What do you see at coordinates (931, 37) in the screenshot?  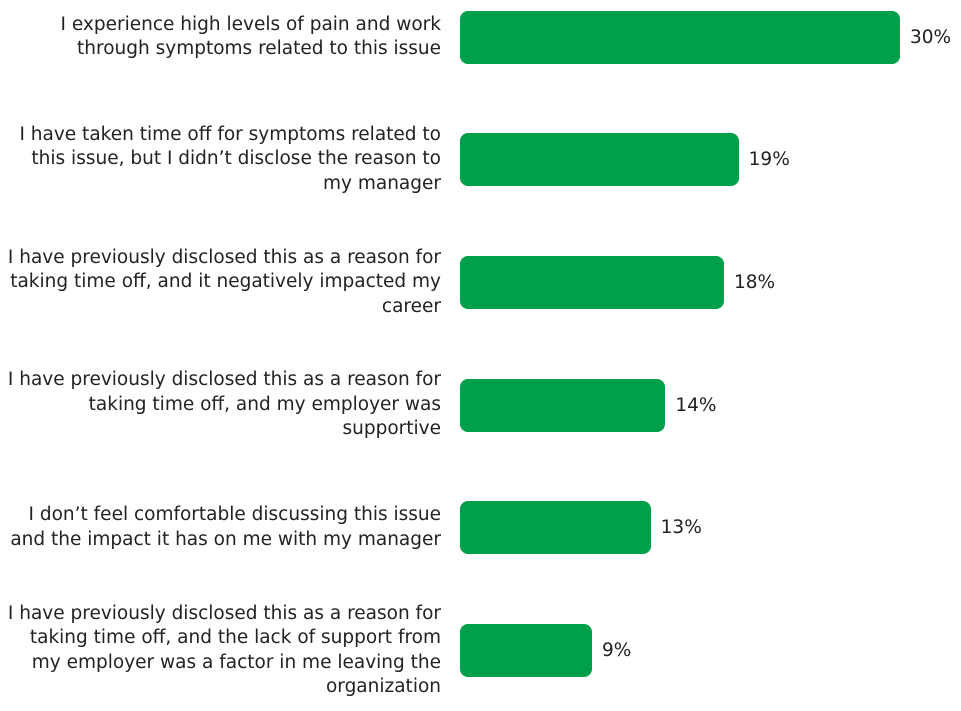 I see `value-label: 30%` at bounding box center [931, 37].